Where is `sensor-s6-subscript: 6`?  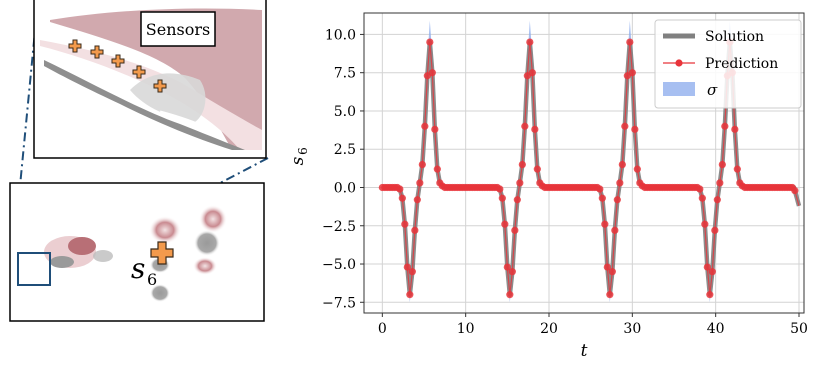 sensor-s6-subscript: 6 is located at coordinates (152, 279).